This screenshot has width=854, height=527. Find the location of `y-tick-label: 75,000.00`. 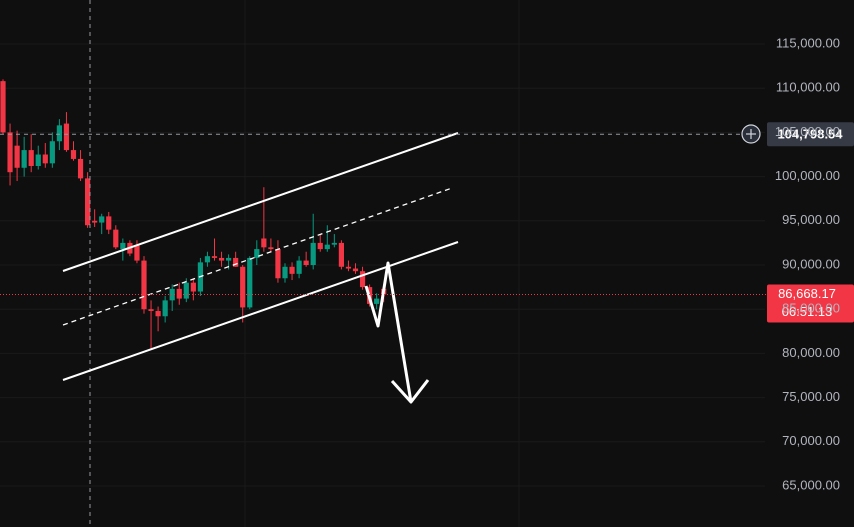

y-tick-label: 75,000.00 is located at coordinates (811, 396).